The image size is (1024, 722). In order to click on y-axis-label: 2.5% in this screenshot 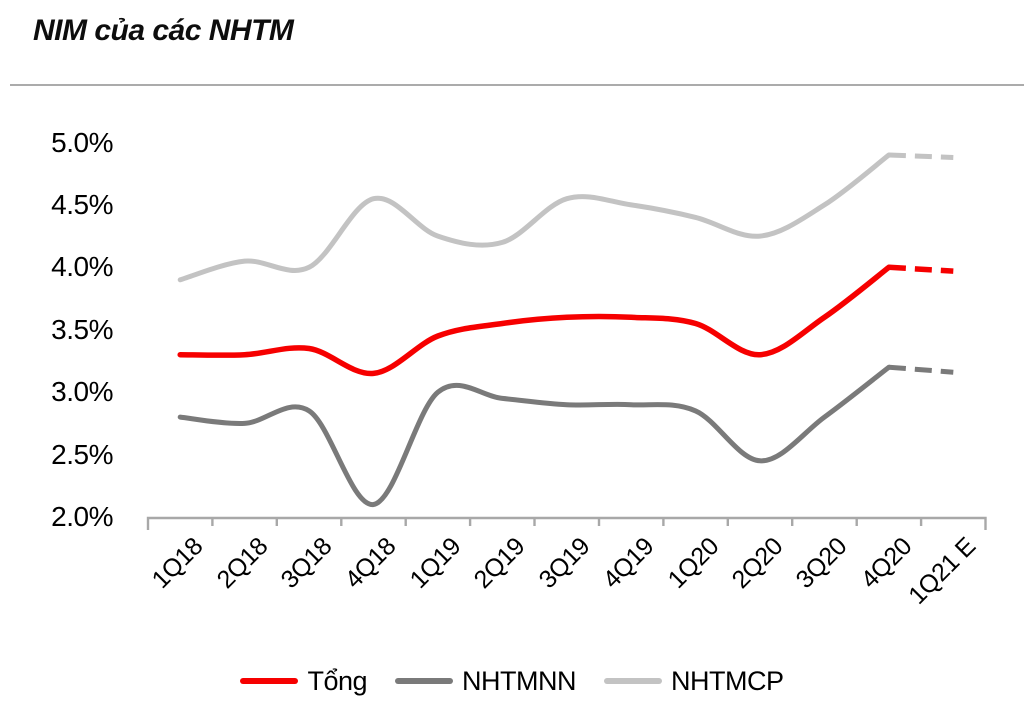, I will do `click(82, 454)`.